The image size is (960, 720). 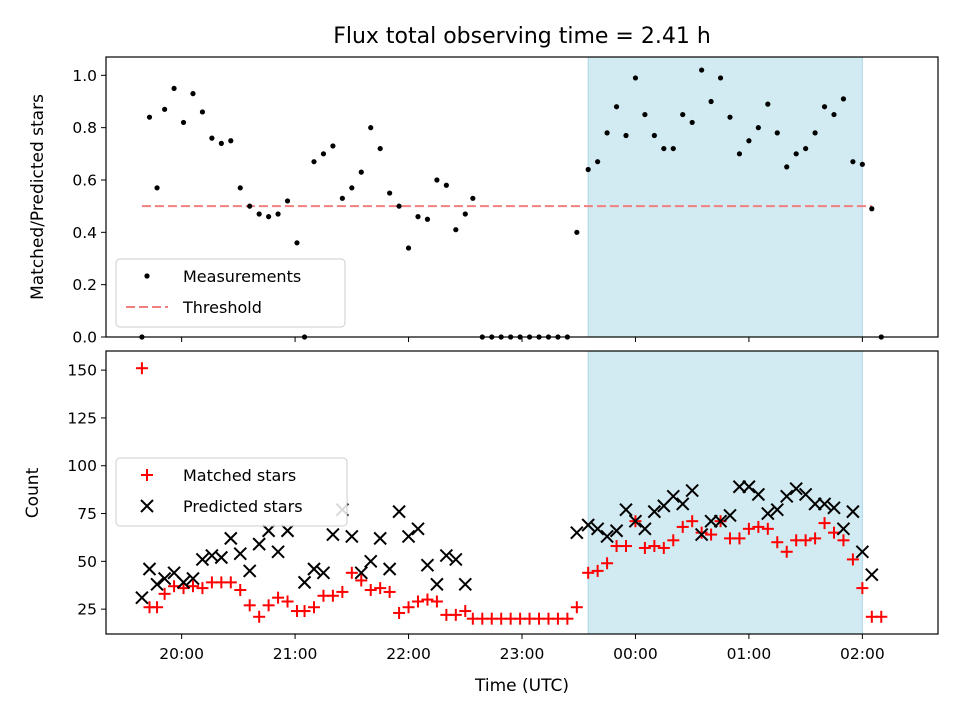 What do you see at coordinates (749, 654) in the screenshot?
I see `xtick-label: 01:00` at bounding box center [749, 654].